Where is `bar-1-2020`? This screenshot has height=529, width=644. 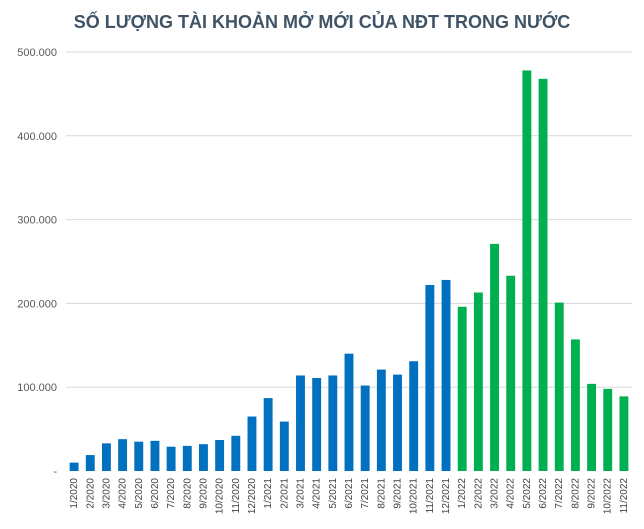
bar-1-2020 is located at coordinates (74, 466).